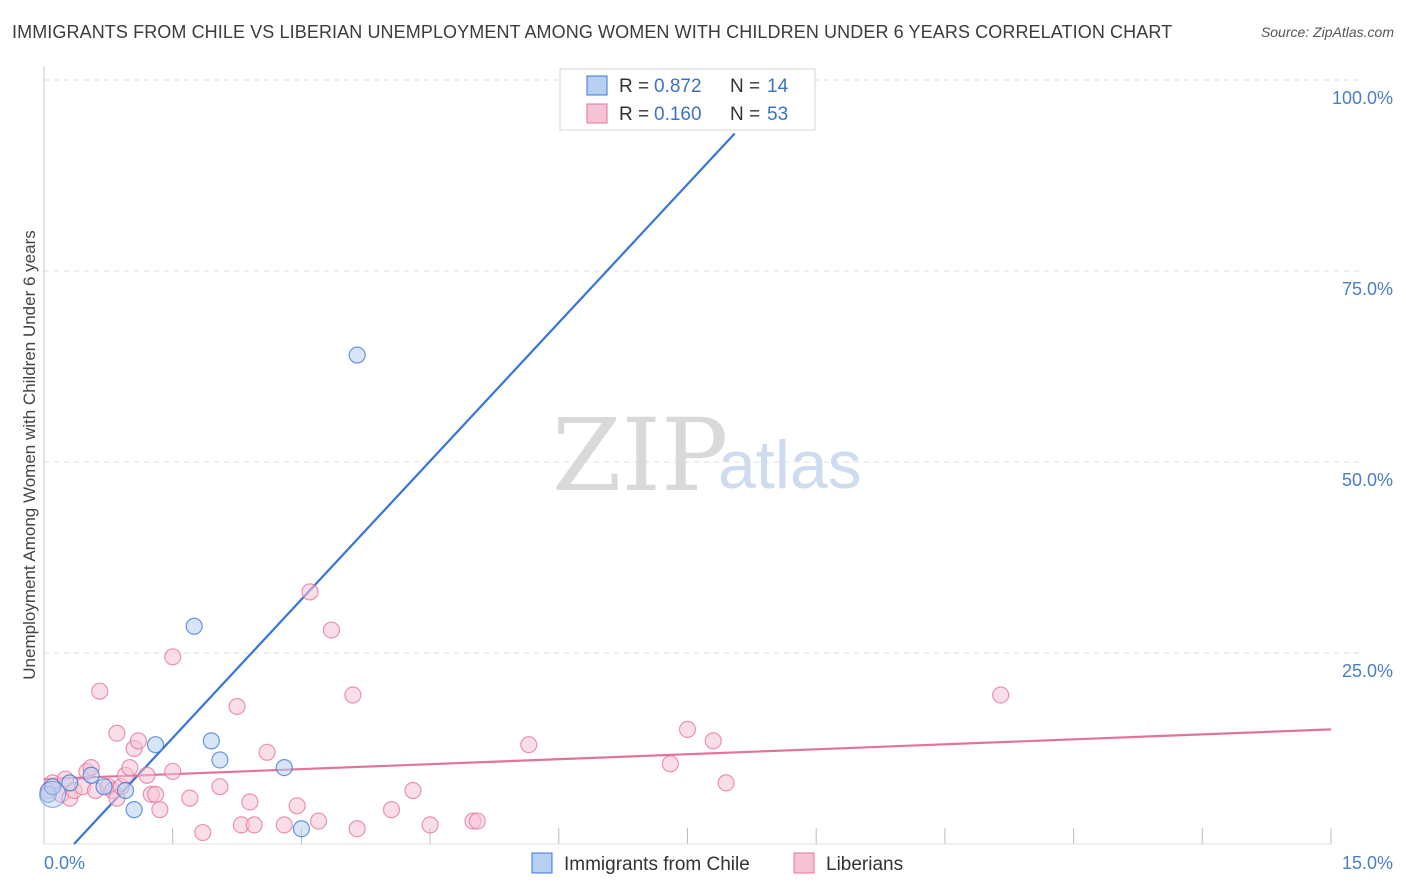  Describe the element at coordinates (778, 86) in the screenshot. I see `legend-n-value-blue: 14` at that location.